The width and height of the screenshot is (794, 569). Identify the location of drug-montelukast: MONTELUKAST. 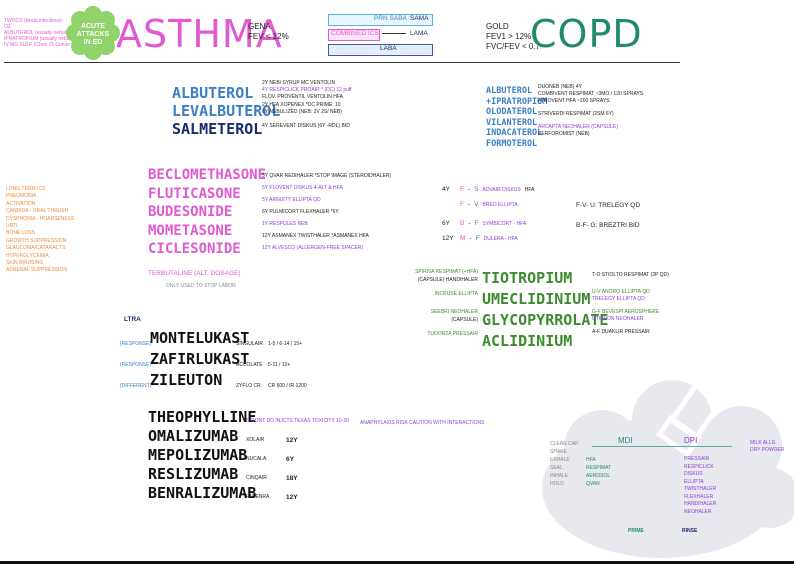
(200, 338).